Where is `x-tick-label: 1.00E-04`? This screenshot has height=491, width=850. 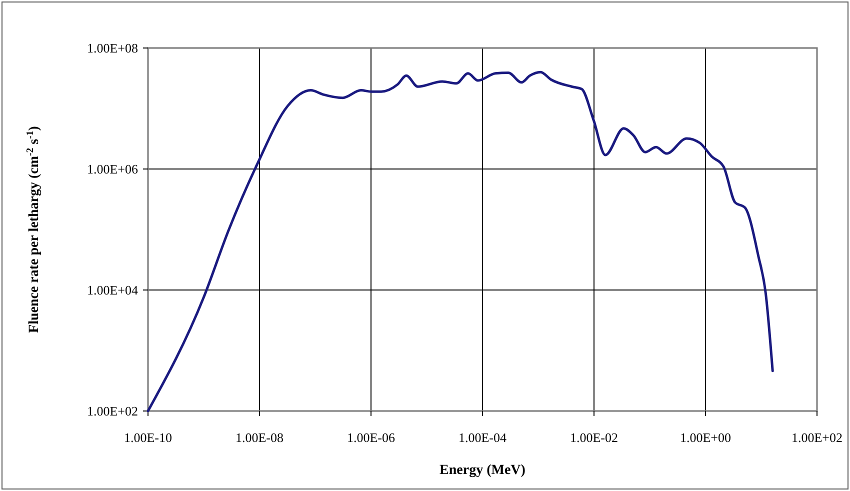
x-tick-label: 1.00E-04 is located at coordinates (483, 437).